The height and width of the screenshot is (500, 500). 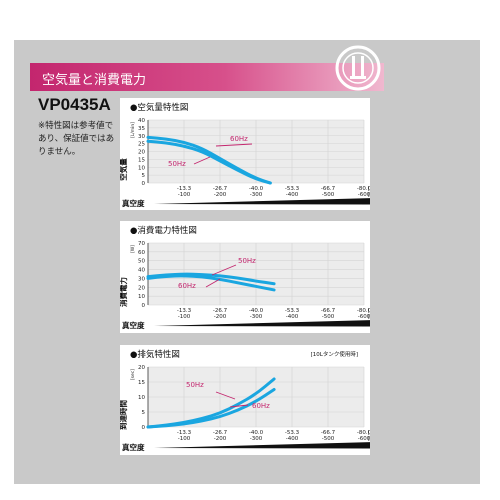 I want to click on power-x-unit-mmhg: [mmHg], so click(x=369, y=317).